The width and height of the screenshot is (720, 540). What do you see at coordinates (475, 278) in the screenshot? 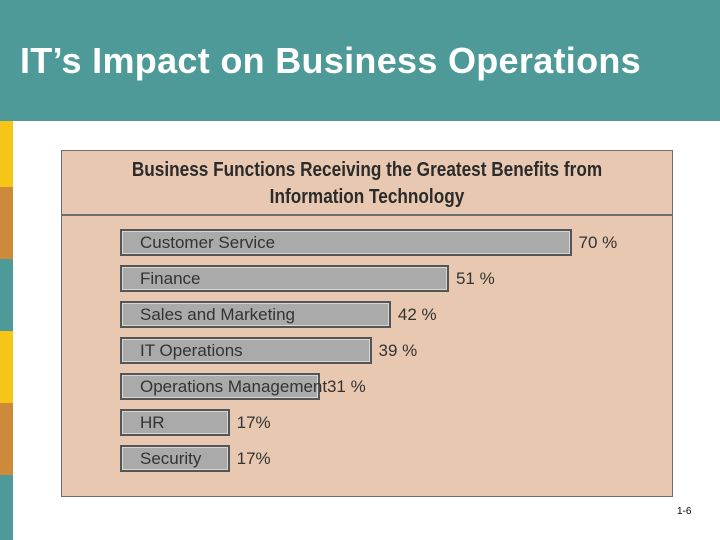
I see `bar-value-label: 51 %` at bounding box center [475, 278].